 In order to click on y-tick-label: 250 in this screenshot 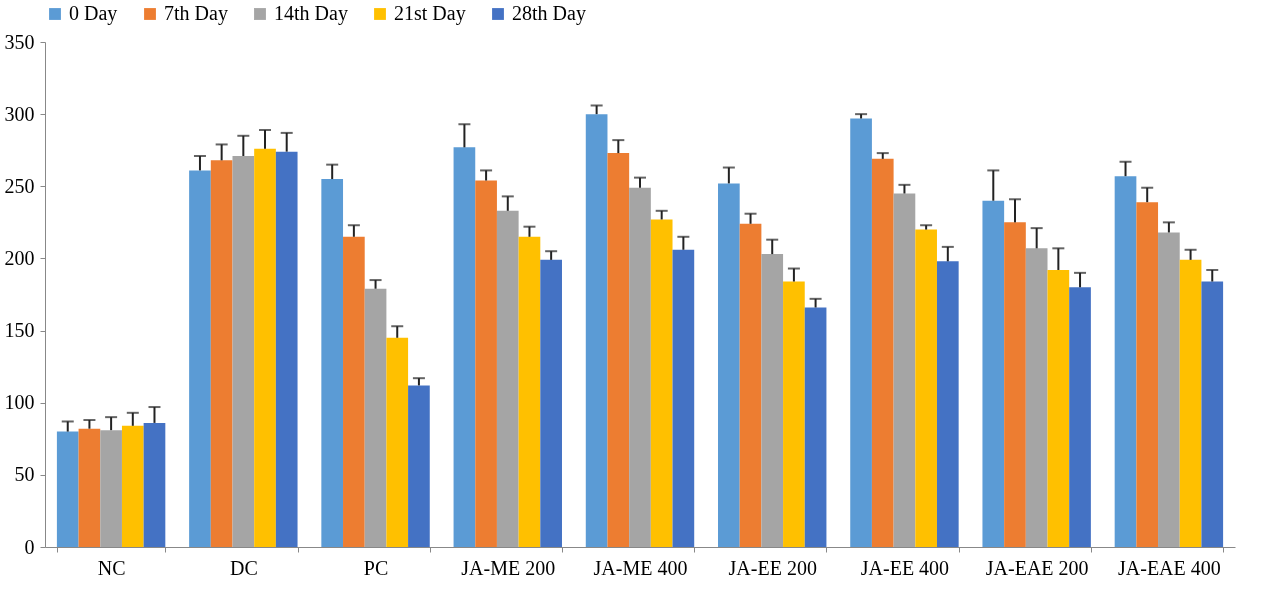, I will do `click(19, 185)`.